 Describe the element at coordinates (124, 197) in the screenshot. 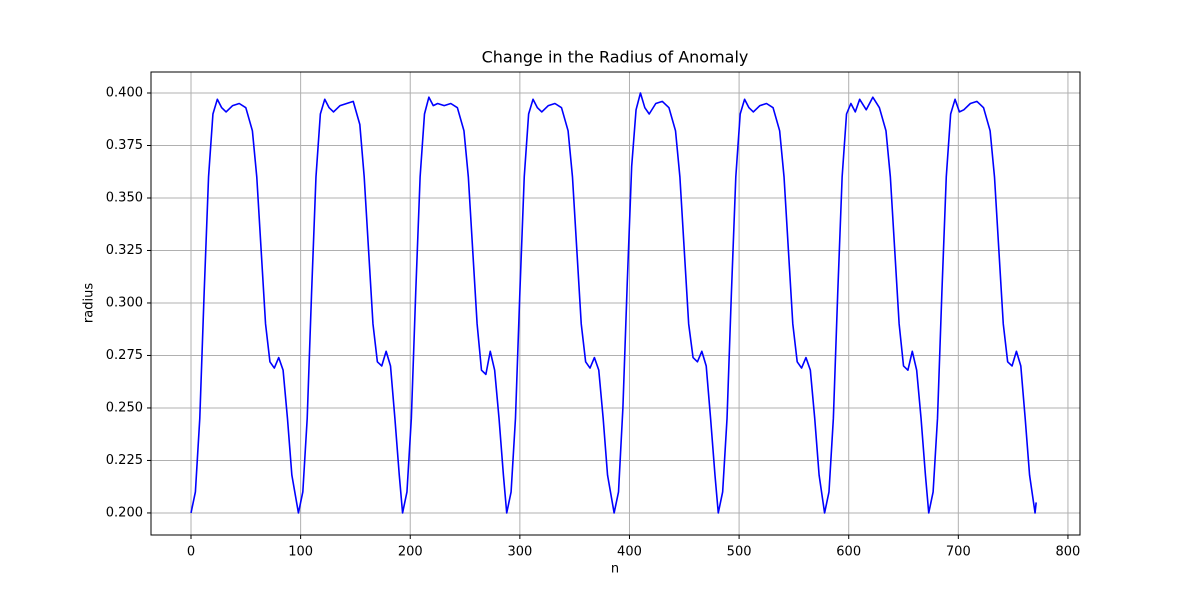

I see `y-tick-label: 0.350` at that location.